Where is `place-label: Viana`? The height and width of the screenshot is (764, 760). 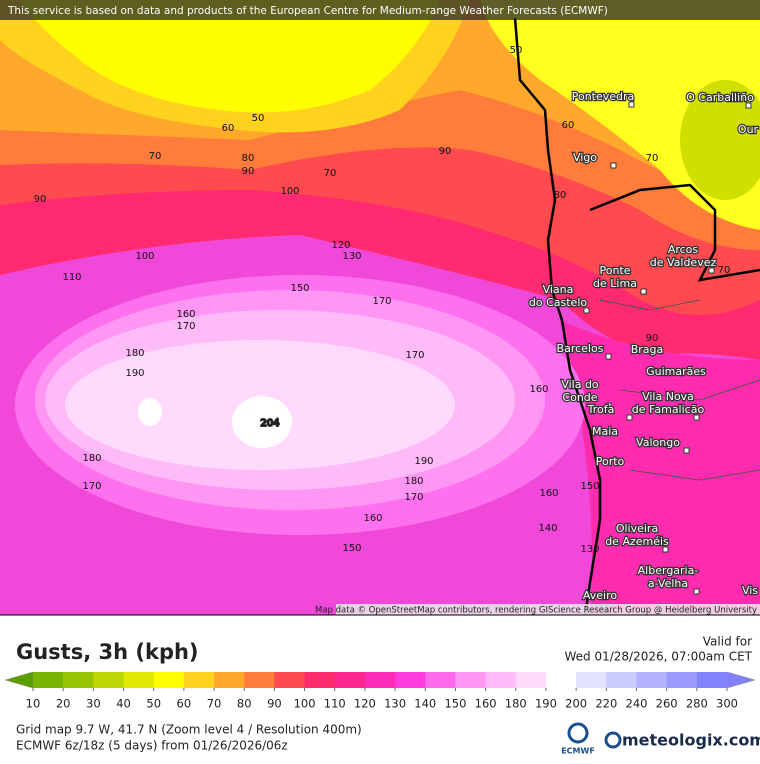 place-label: Viana is located at coordinates (558, 289).